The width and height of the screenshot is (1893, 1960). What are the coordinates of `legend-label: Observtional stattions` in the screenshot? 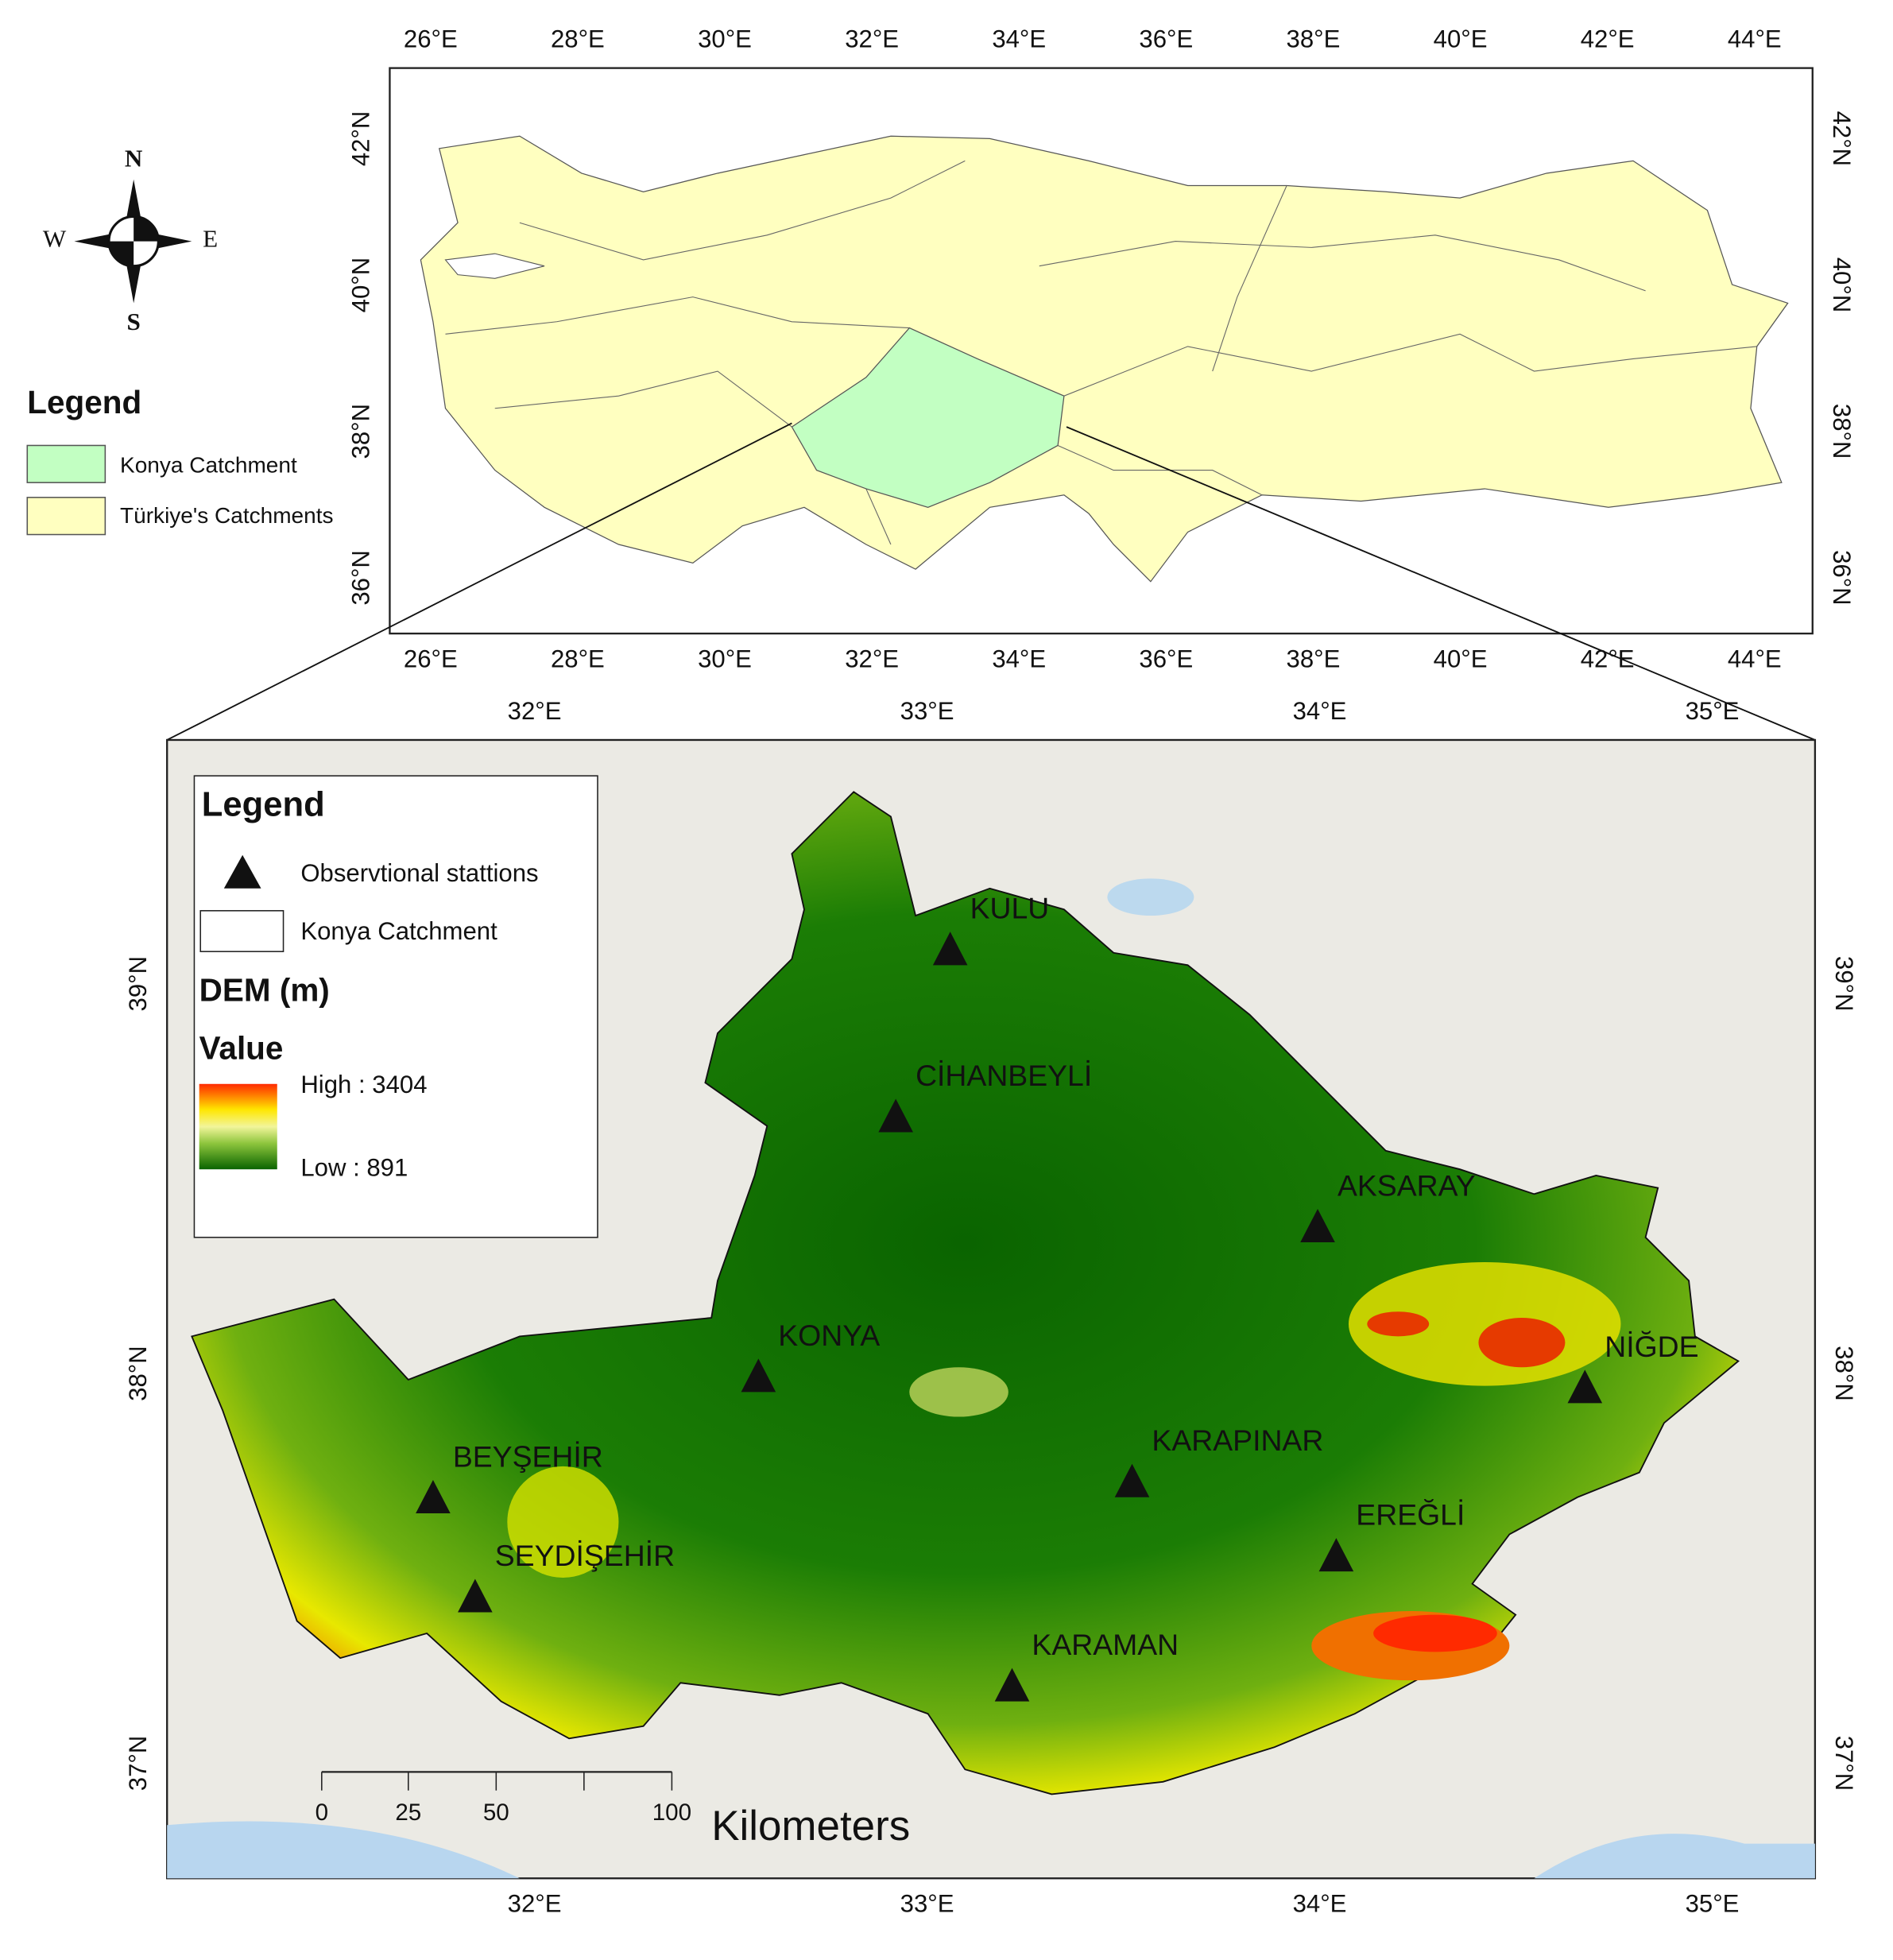 It's located at (419, 873).